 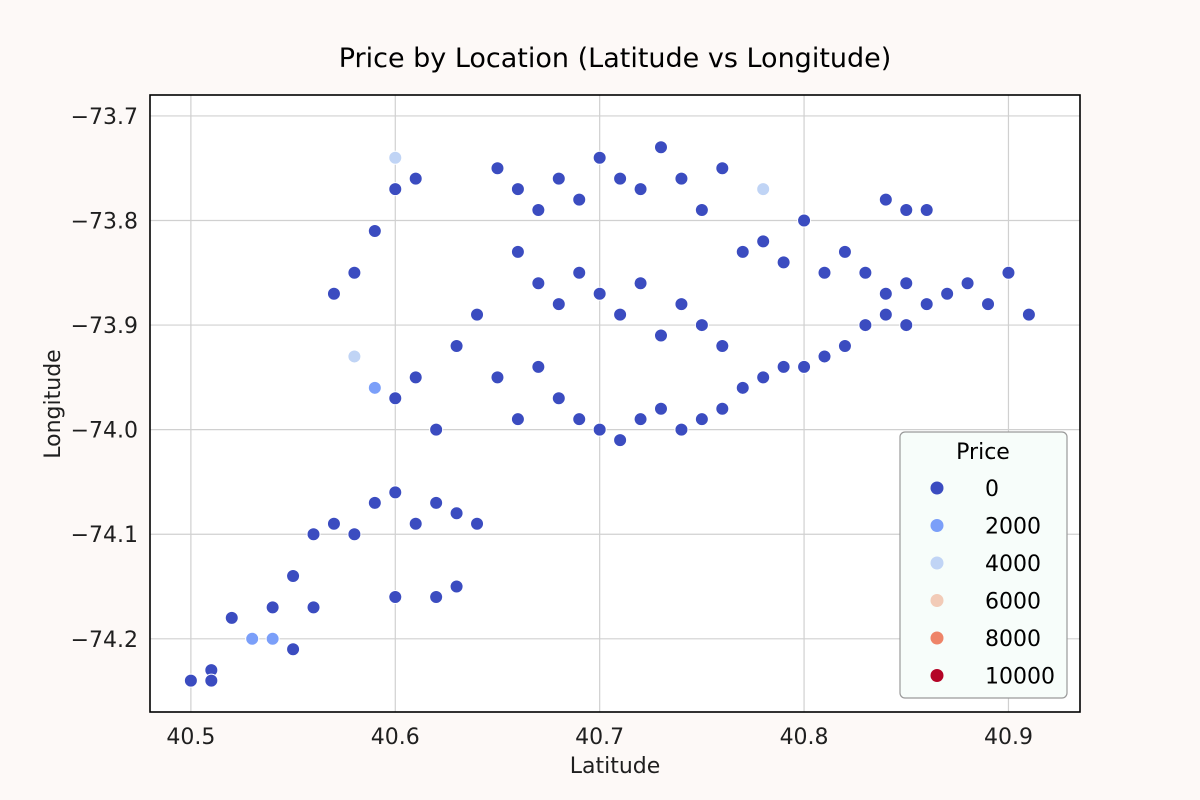 I want to click on x-tick-label: 40.8, so click(x=804, y=737).